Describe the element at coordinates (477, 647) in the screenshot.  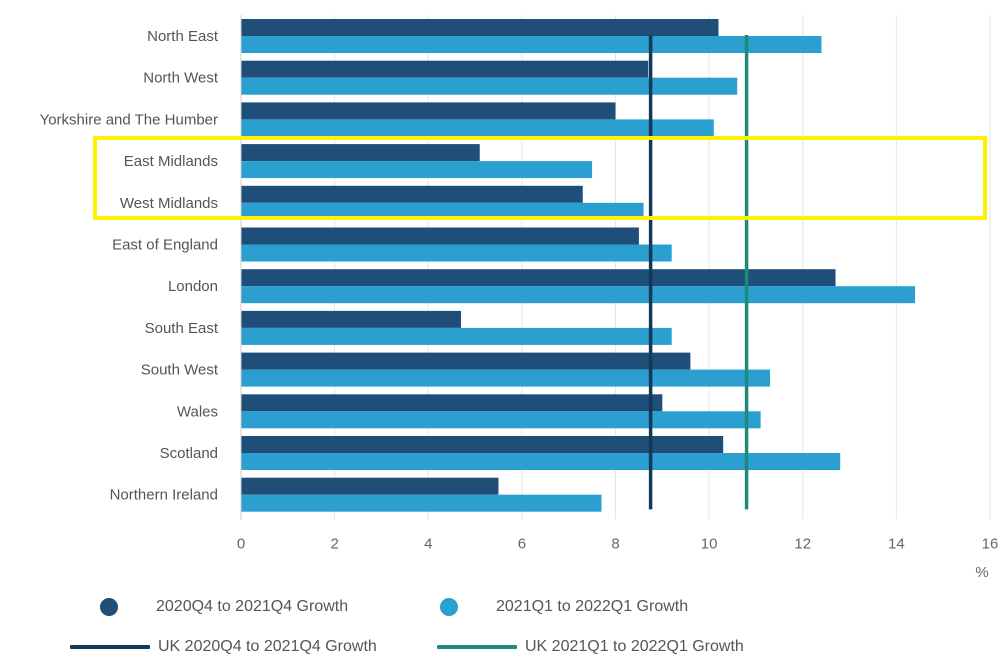
I see `uk-line-2-marker` at that location.